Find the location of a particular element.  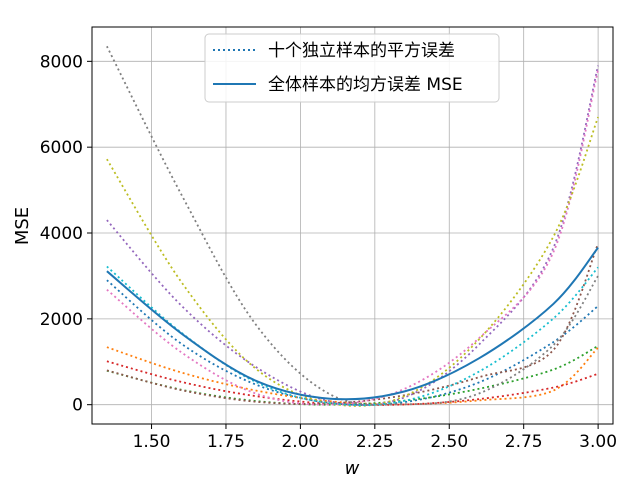

y-axis-label: MSE is located at coordinates (22, 226).